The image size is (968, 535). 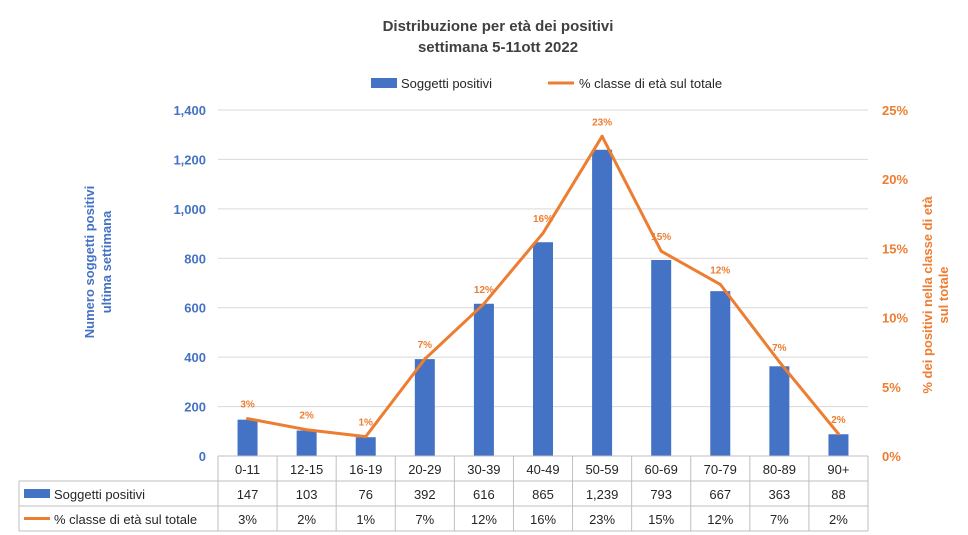 What do you see at coordinates (602, 494) in the screenshot?
I see `table-cell-count: 1,239` at bounding box center [602, 494].